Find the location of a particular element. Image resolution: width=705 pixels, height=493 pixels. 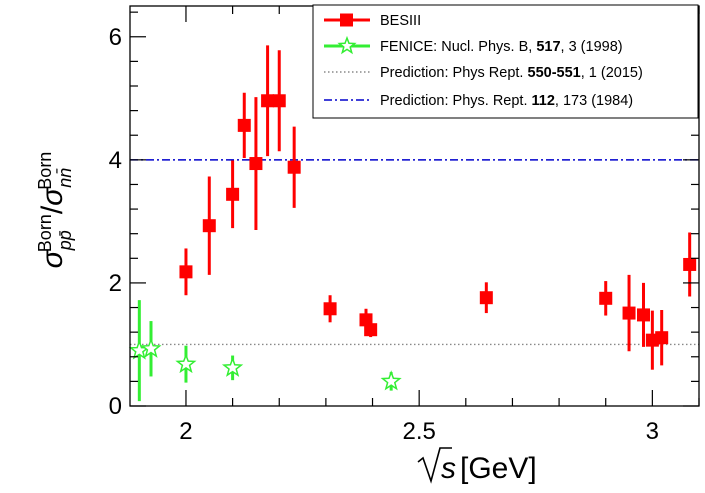

y-tick-label: 4 is located at coordinates (115, 160).